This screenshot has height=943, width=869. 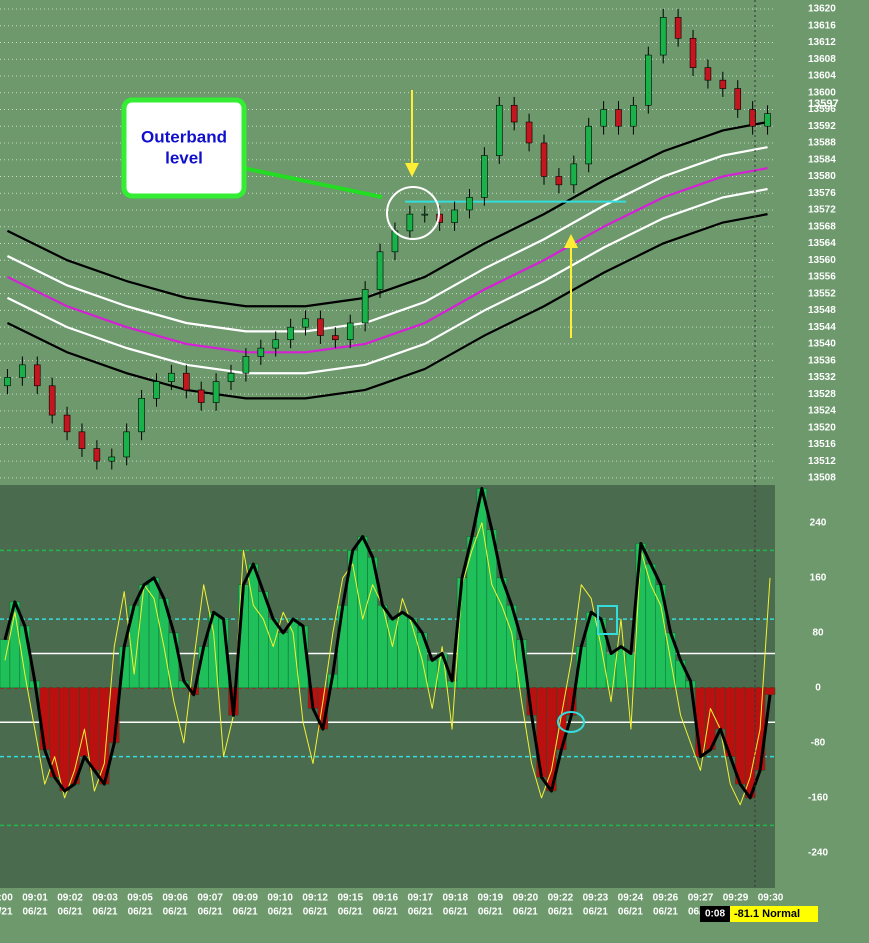 What do you see at coordinates (315, 898) in the screenshot?
I see `x-tick-label: 09:12` at bounding box center [315, 898].